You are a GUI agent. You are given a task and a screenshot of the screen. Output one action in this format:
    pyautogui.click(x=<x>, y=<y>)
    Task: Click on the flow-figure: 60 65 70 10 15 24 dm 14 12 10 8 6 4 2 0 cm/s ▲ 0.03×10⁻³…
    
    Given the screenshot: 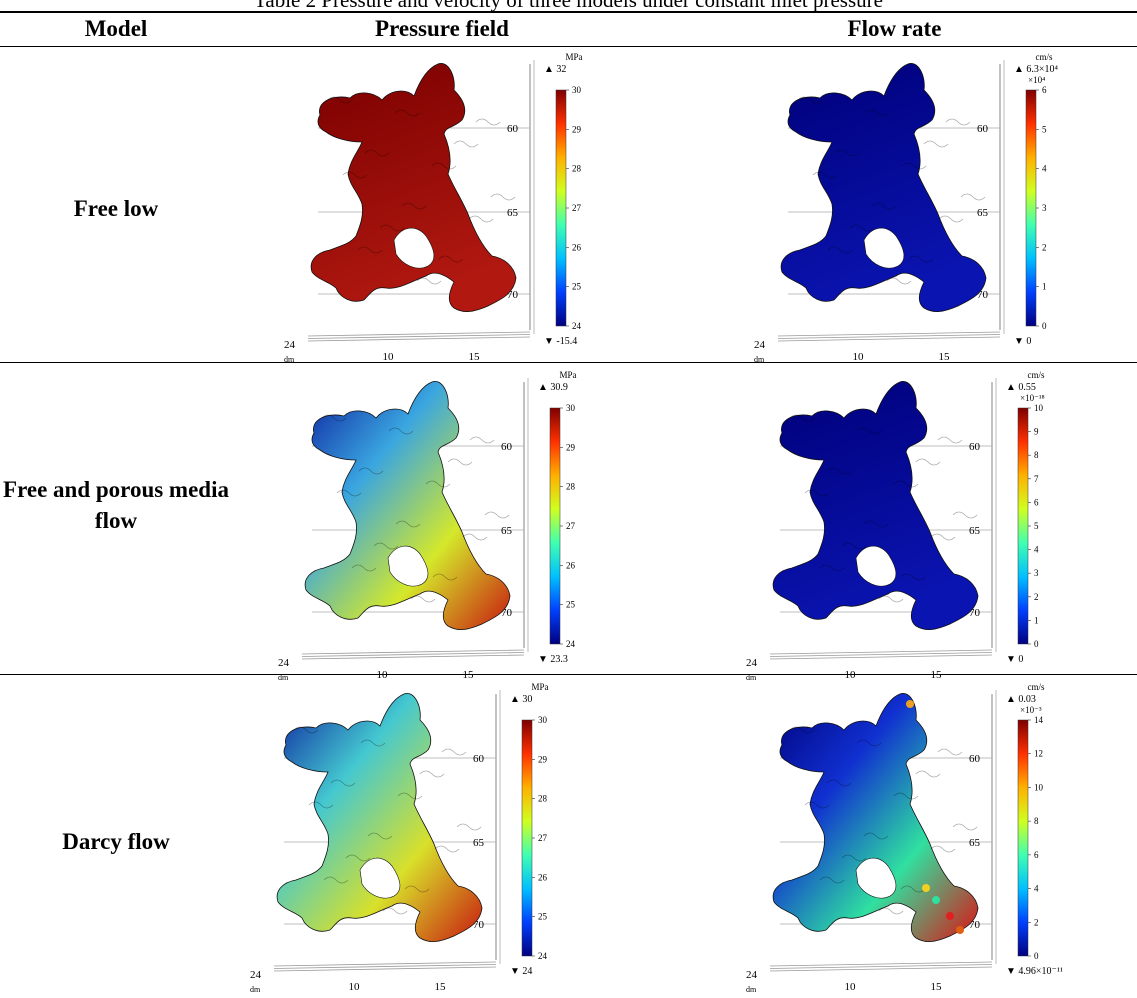 What is the action you would take?
    pyautogui.click(x=904, y=838)
    